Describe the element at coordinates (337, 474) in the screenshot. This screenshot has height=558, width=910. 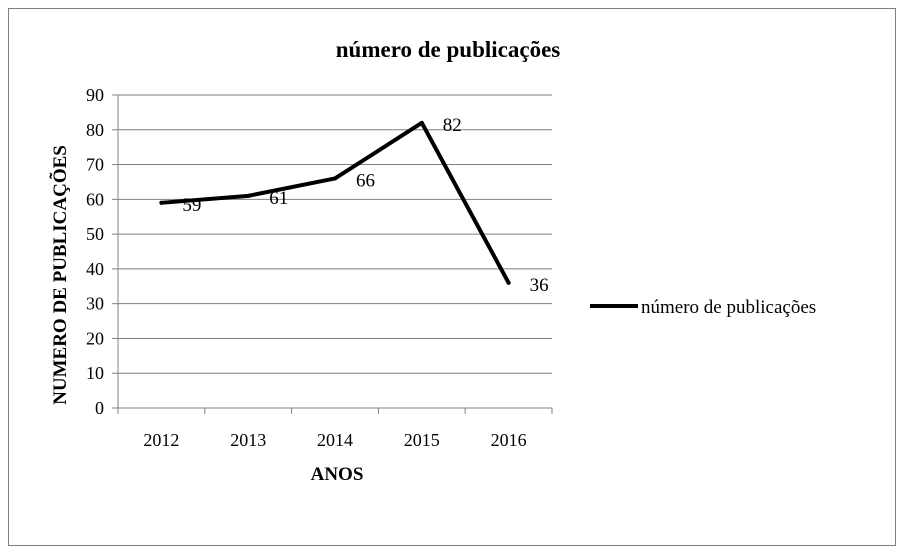
I see `x-axis-label: ANOS` at that location.